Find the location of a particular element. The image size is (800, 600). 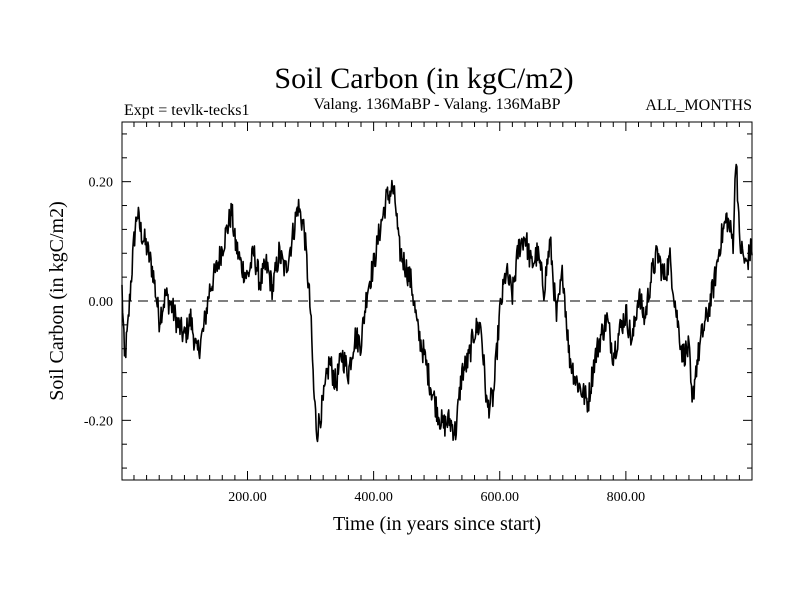

chart-title: Soil Carbon (in kgC/m2) is located at coordinates (423, 78).